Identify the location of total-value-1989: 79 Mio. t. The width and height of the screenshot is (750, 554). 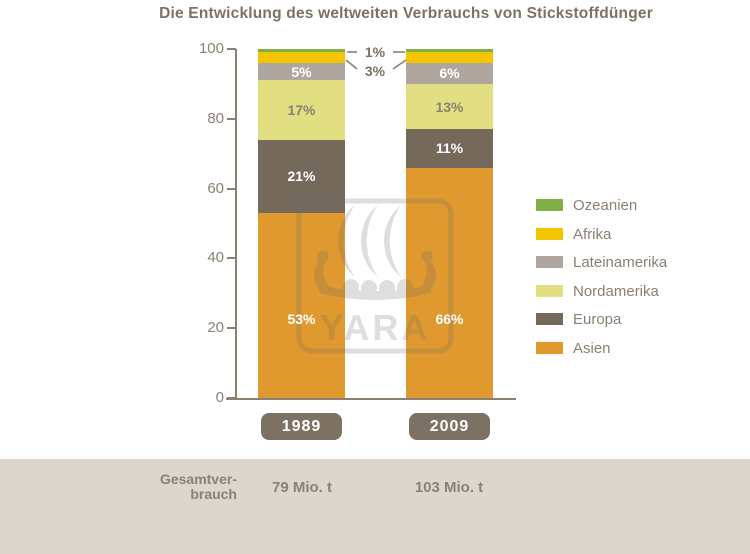
(301, 487).